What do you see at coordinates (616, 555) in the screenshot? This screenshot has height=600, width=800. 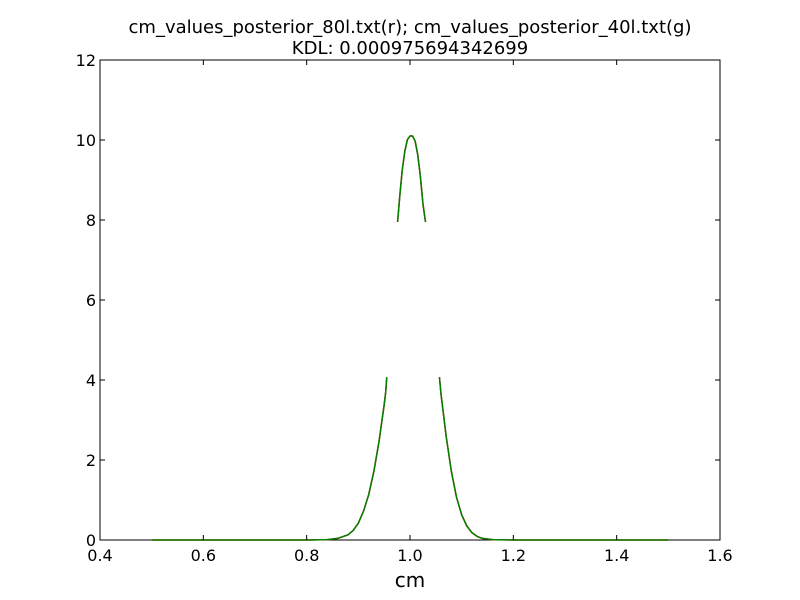 I see `x-tick-label-5: 1.4` at bounding box center [616, 555].